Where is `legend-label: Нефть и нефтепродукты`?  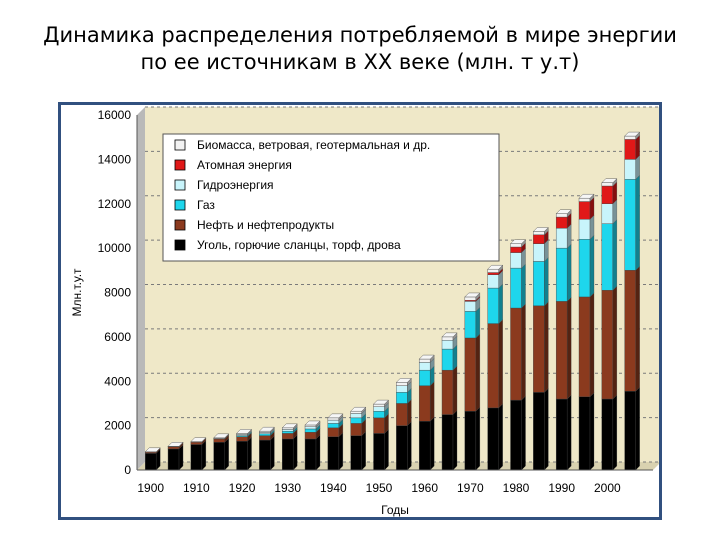
legend-label: Нефть и нефтепродукты is located at coordinates (265, 225).